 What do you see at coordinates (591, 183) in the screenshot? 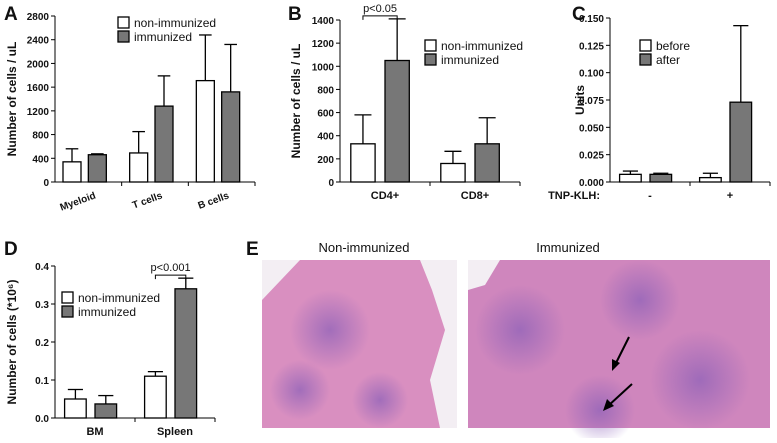
I see `y-tick-label: 0.000` at bounding box center [591, 183].